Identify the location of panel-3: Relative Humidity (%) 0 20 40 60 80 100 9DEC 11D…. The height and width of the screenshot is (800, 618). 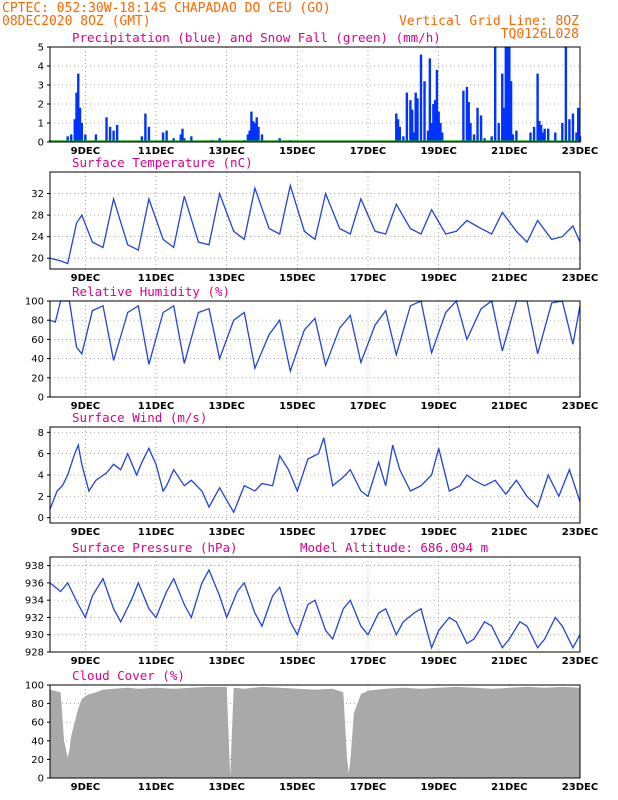
(311, 348).